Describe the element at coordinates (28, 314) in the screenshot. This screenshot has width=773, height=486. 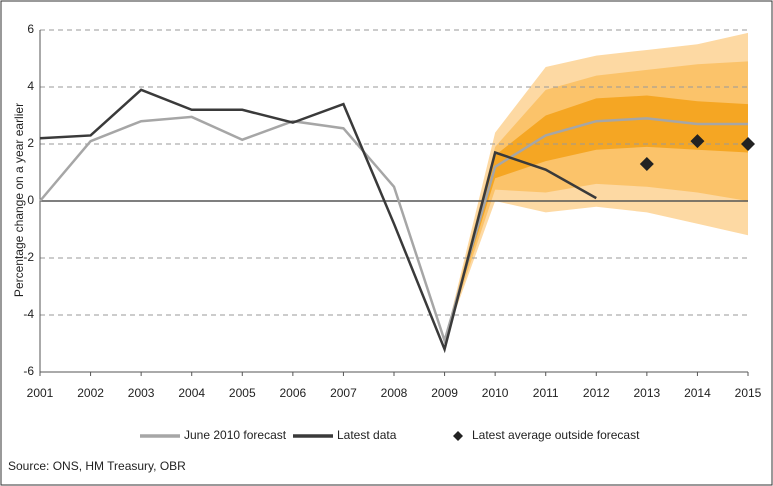
I see `y-tick-label: -4` at that location.